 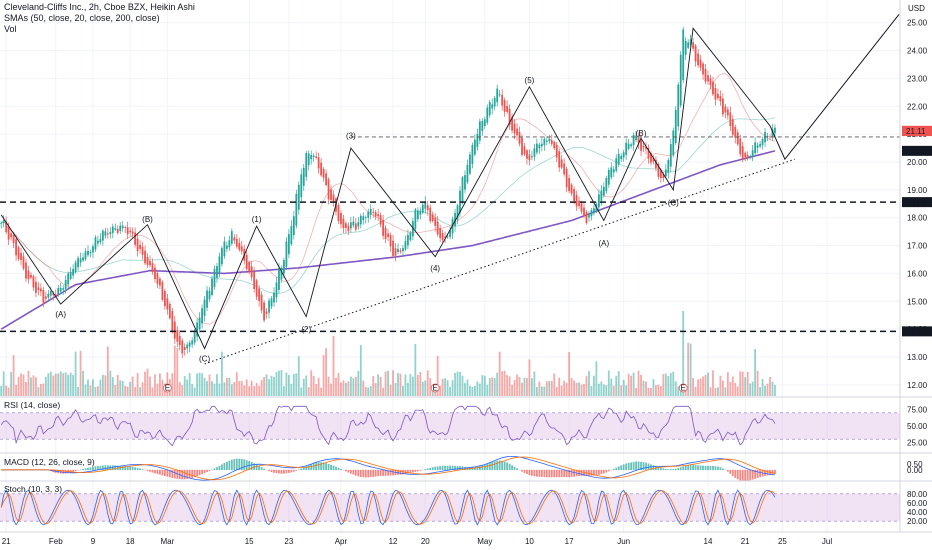 I want to click on wave-label: (A), so click(x=604, y=243).